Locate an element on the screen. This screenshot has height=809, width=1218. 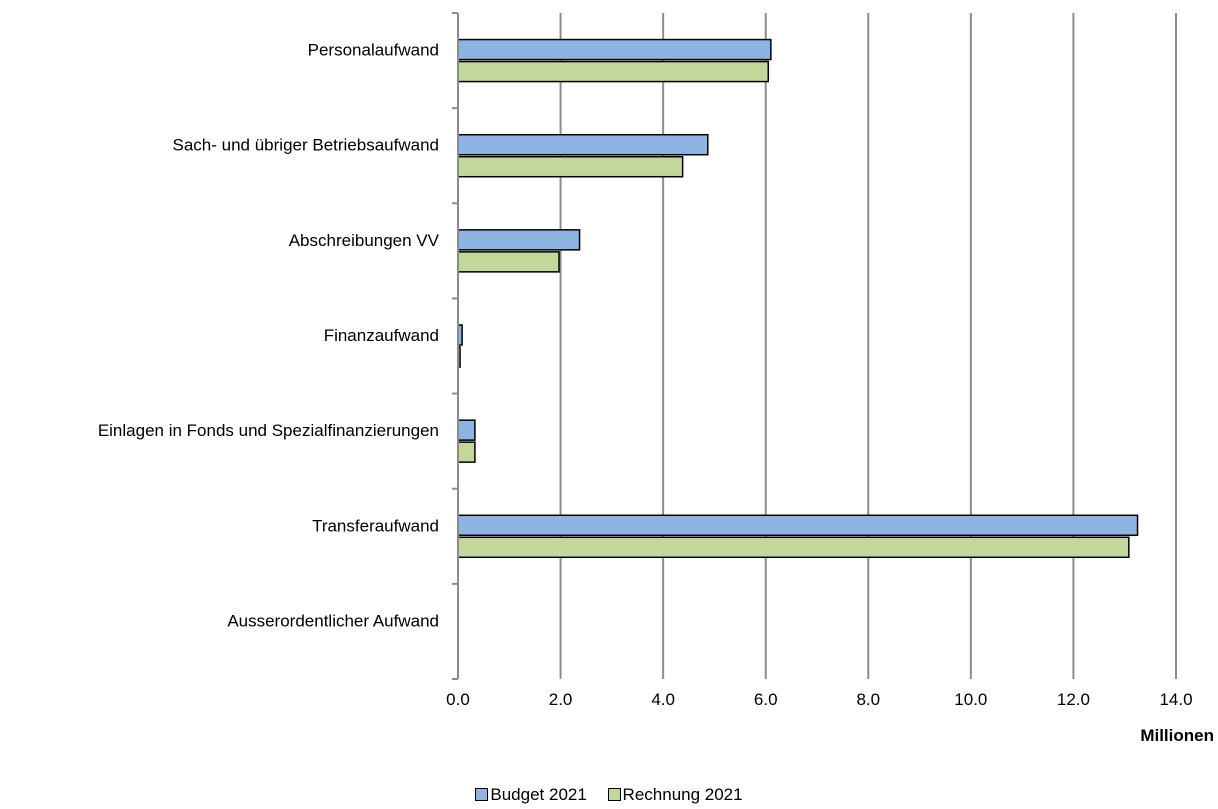
x-tick-label: 0.0 is located at coordinates (458, 699).